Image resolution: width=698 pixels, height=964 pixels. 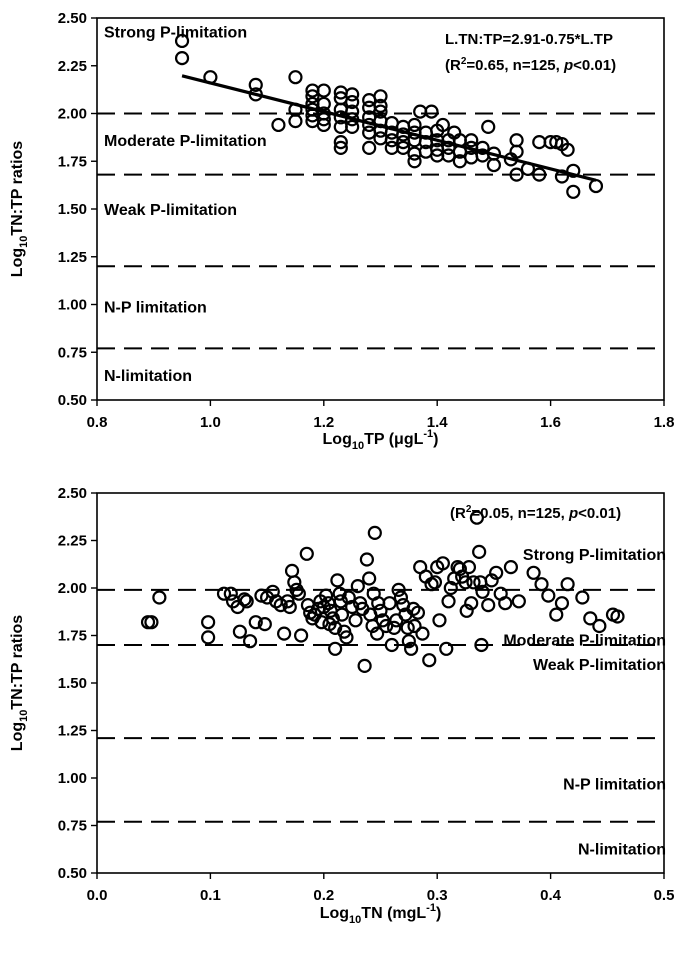 I want to click on stats-annotation: (R2=0.05, n=125, p<0.01), so click(x=535, y=513).